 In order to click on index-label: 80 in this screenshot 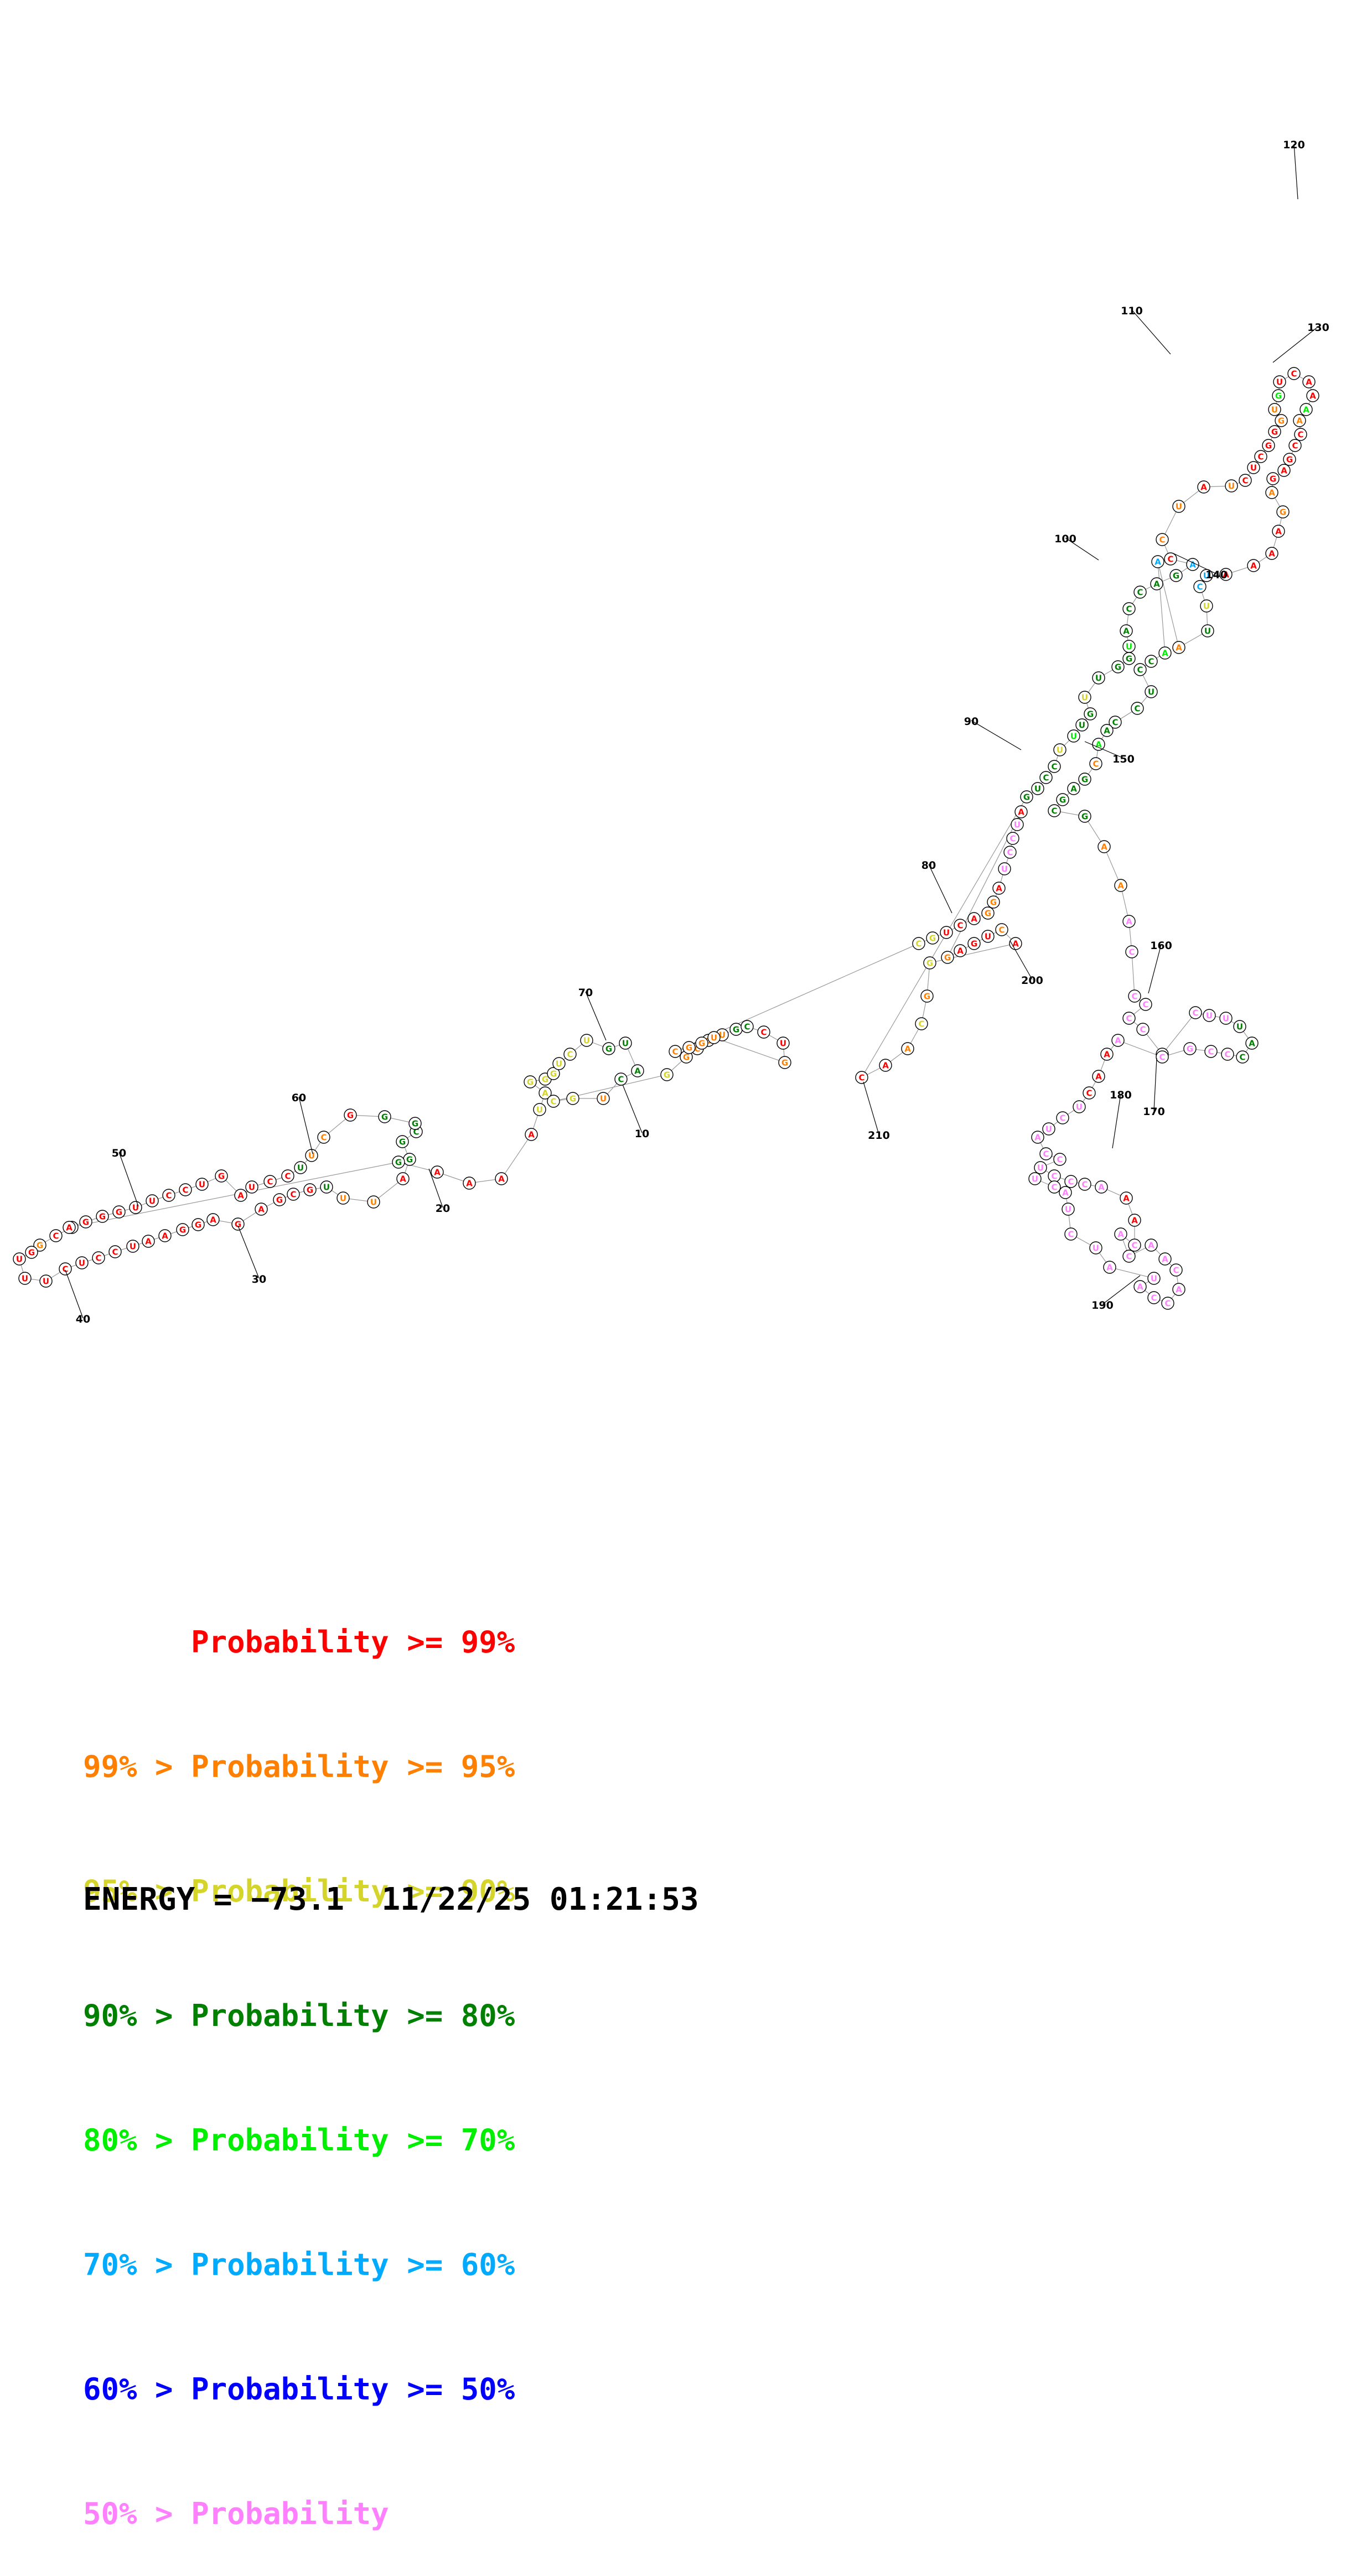, I will do `click(929, 865)`.